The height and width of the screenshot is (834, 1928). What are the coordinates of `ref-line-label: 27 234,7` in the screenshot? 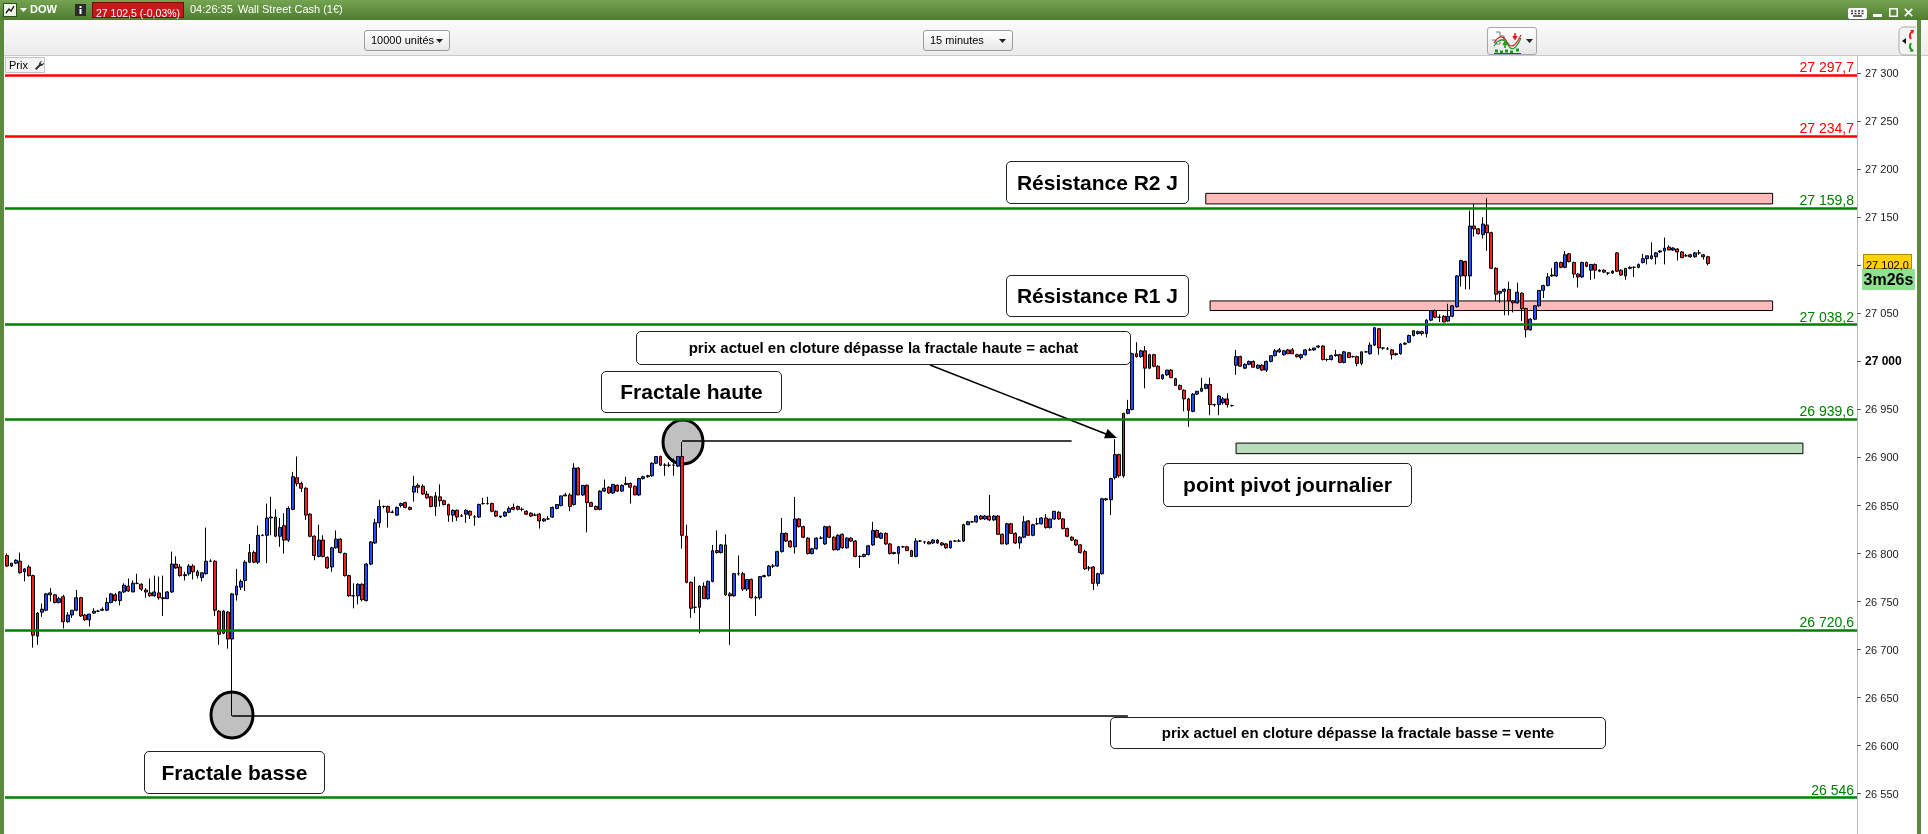 It's located at (1827, 128).